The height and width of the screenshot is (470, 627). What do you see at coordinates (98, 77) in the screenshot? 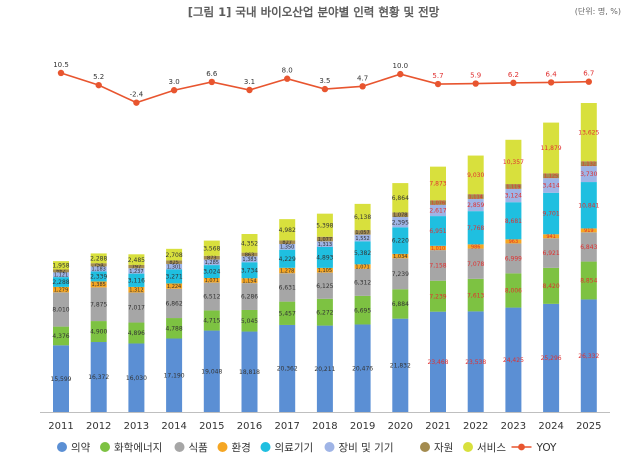
I see `yoy-label-2012: 5.2` at bounding box center [98, 77].